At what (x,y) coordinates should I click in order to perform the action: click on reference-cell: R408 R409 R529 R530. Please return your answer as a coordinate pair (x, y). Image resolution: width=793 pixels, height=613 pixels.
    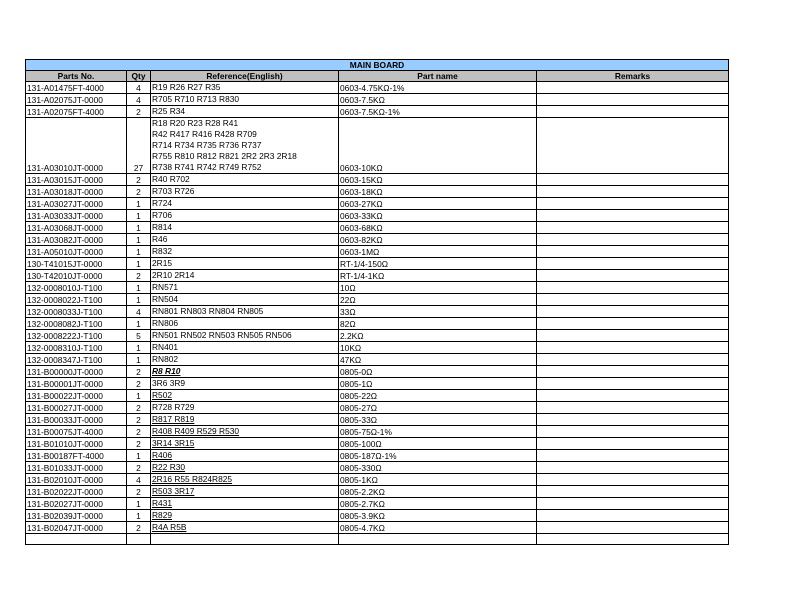
    Looking at the image, I should click on (244, 432).